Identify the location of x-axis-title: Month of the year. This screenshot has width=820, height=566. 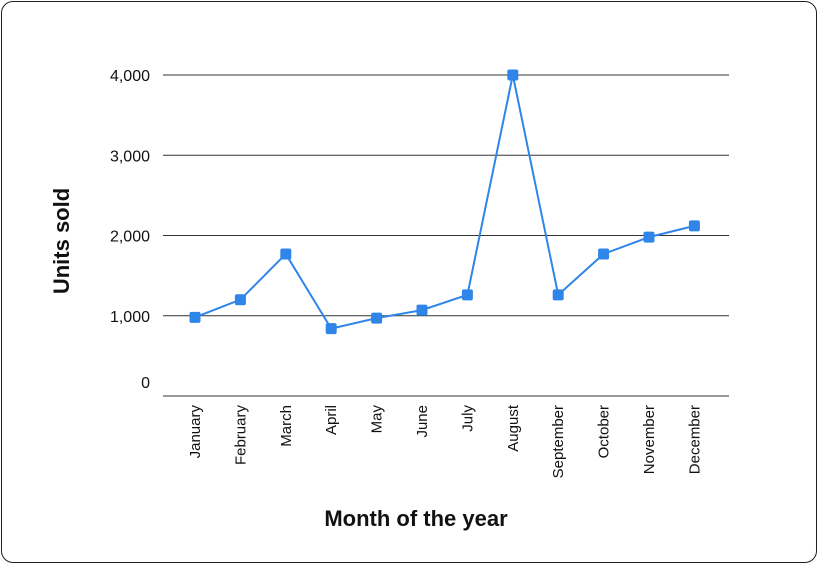
(416, 518).